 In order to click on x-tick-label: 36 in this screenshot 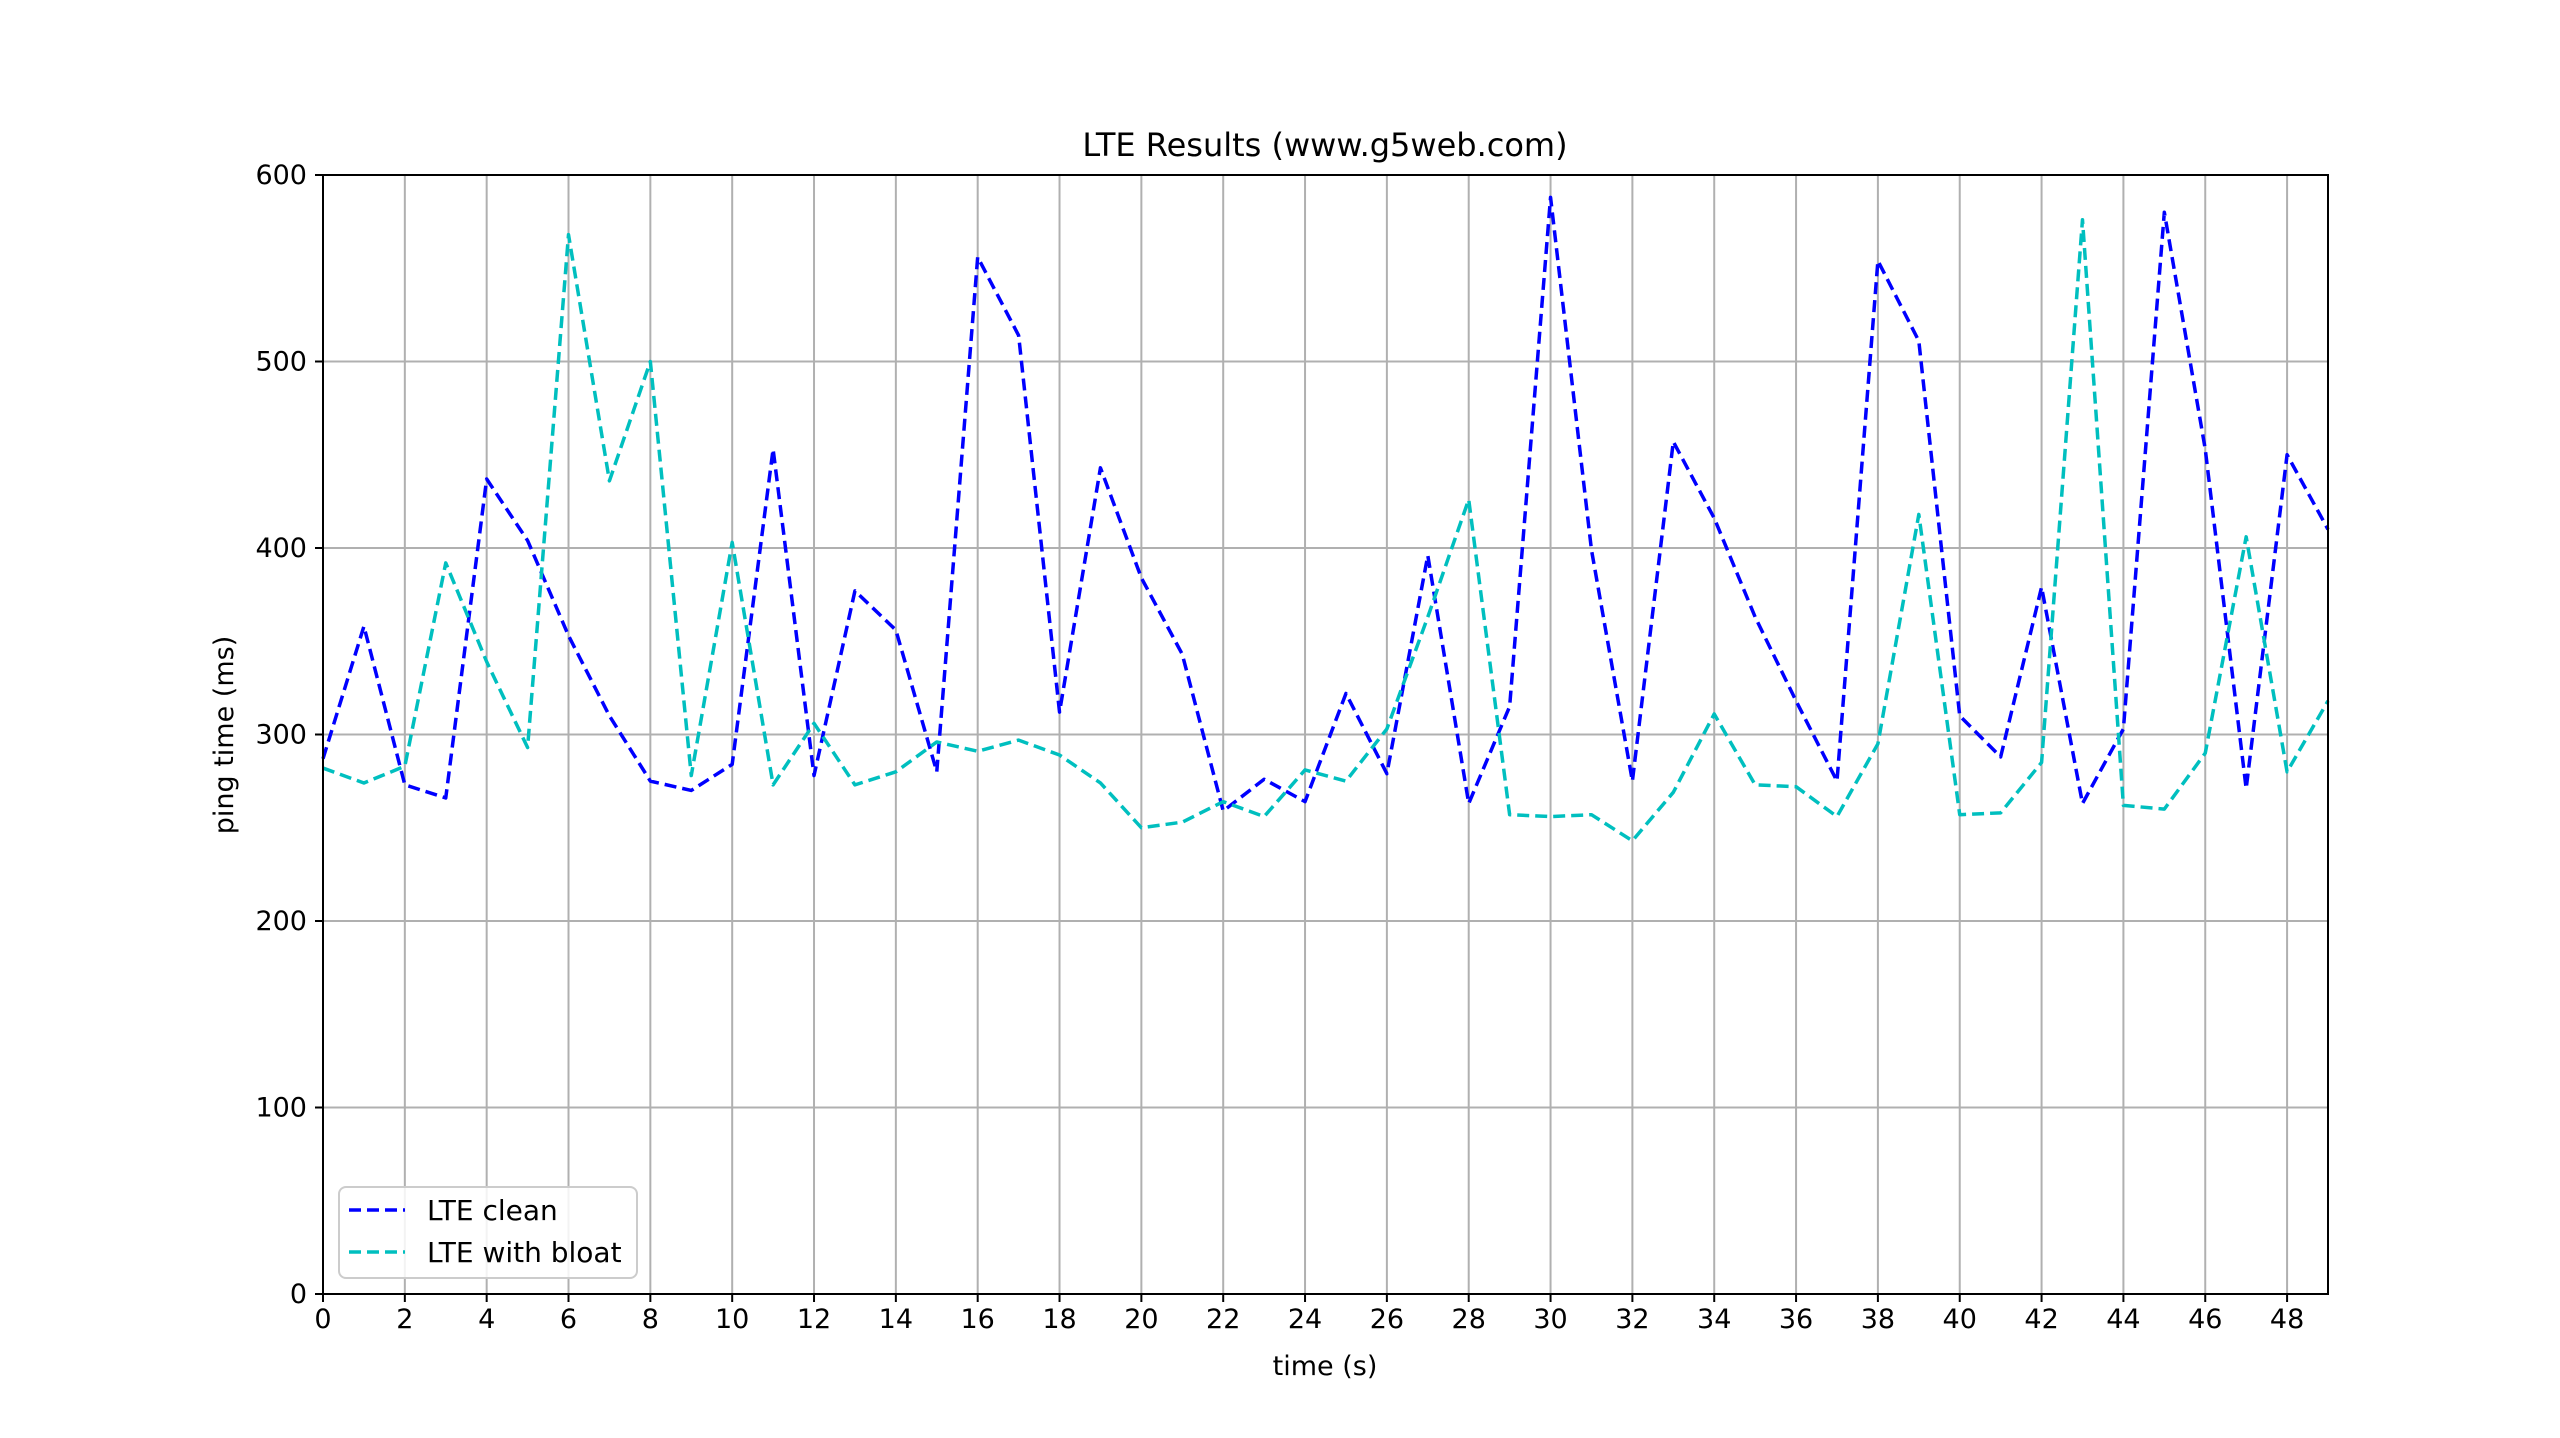, I will do `click(1796, 1319)`.